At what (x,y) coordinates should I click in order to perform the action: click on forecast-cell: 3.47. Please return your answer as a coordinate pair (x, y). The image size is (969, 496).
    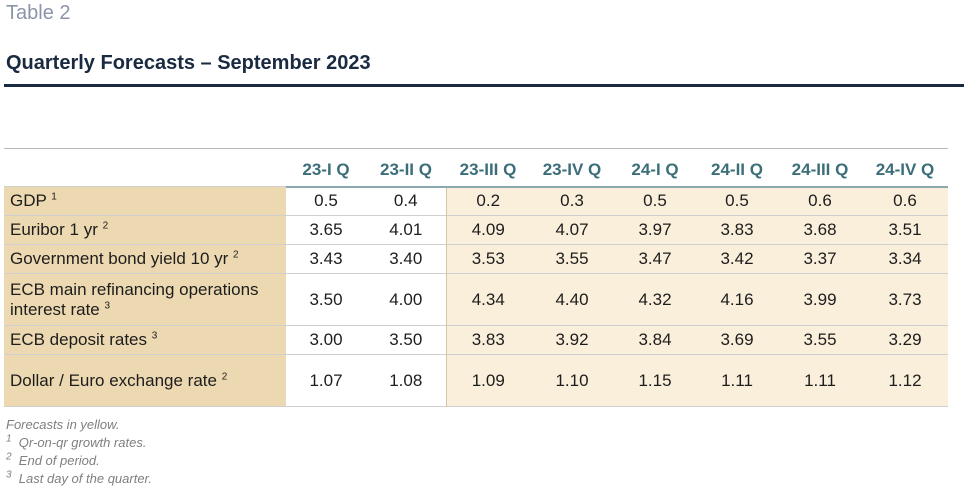
    Looking at the image, I should click on (655, 259).